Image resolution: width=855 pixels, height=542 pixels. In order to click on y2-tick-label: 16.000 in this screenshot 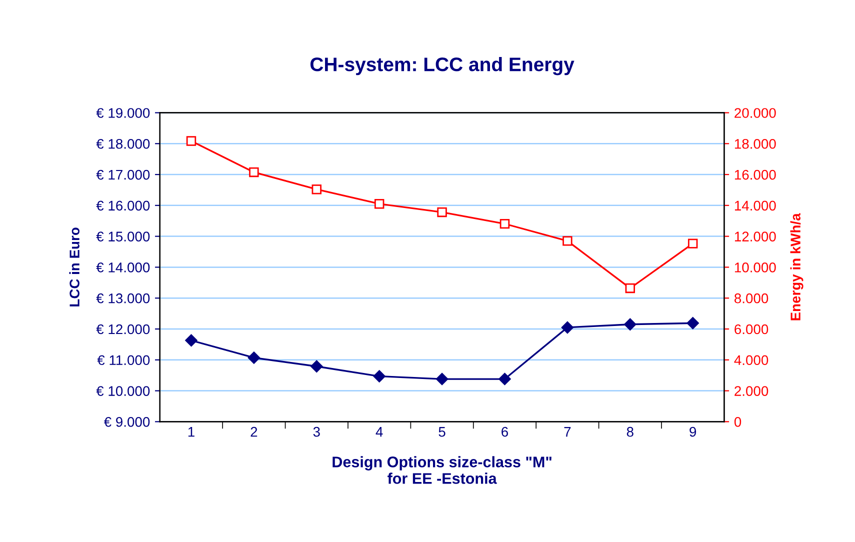, I will do `click(755, 175)`.